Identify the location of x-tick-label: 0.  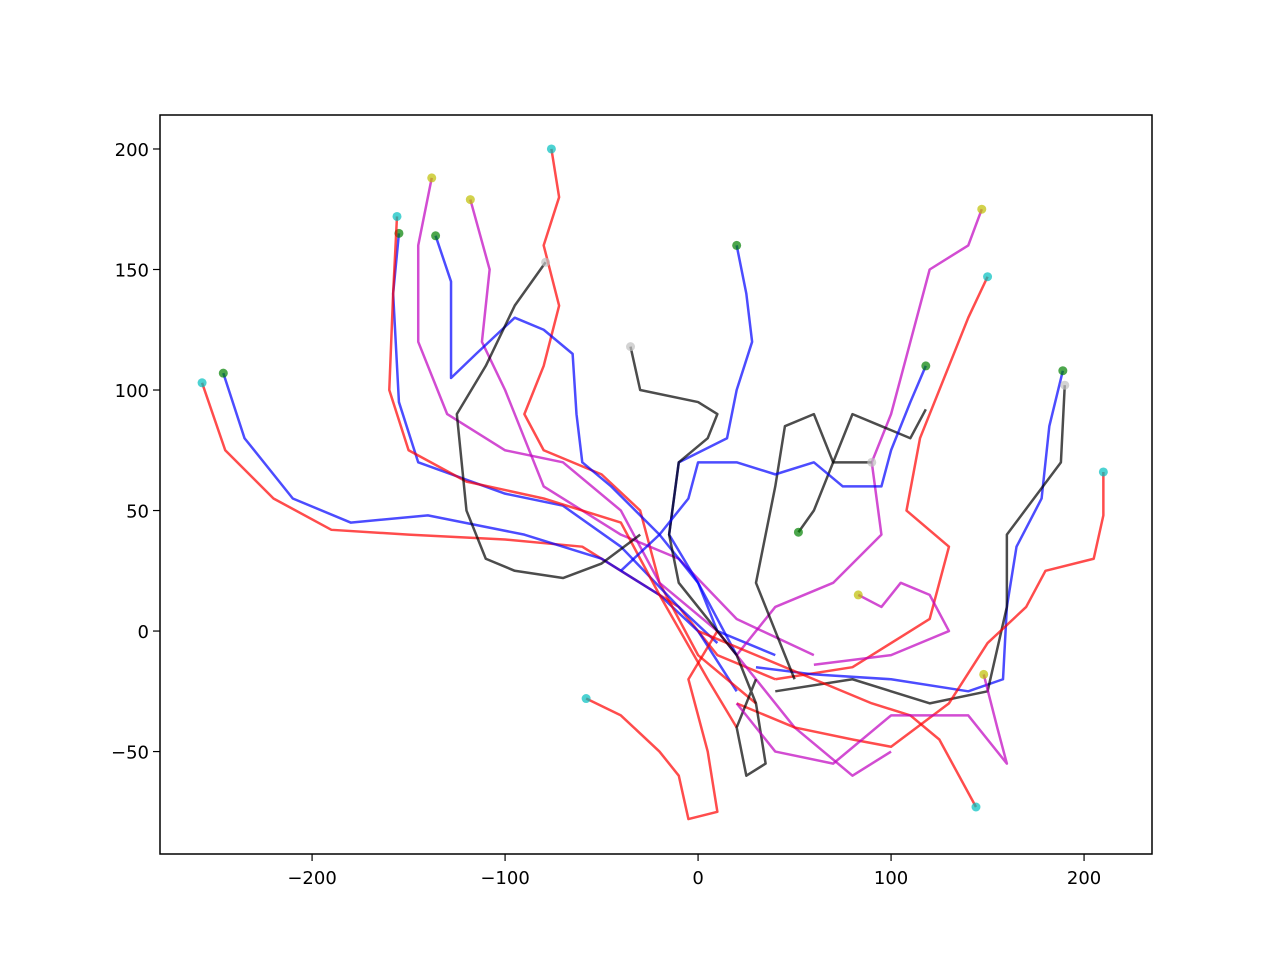
(697, 878).